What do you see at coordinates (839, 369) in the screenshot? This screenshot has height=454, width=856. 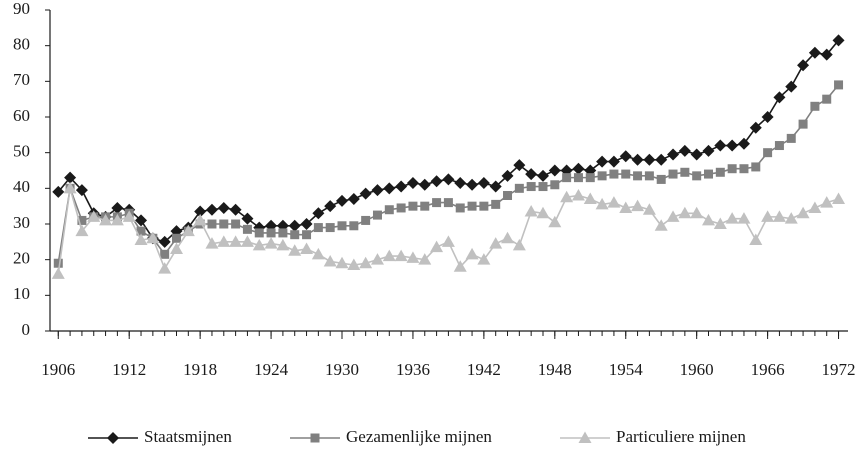 I see `x-tick-label: 1972` at bounding box center [839, 369].